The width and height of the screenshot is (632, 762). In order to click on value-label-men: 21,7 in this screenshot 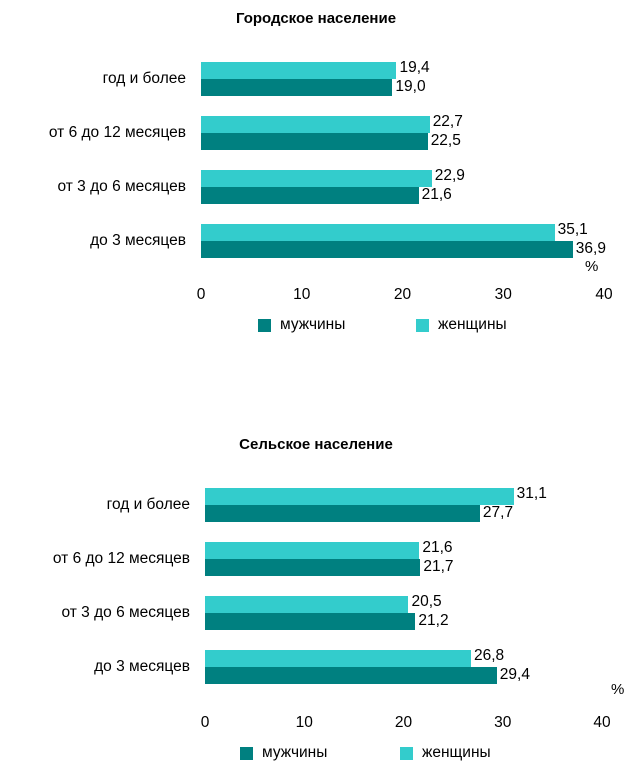, I will do `click(438, 566)`.